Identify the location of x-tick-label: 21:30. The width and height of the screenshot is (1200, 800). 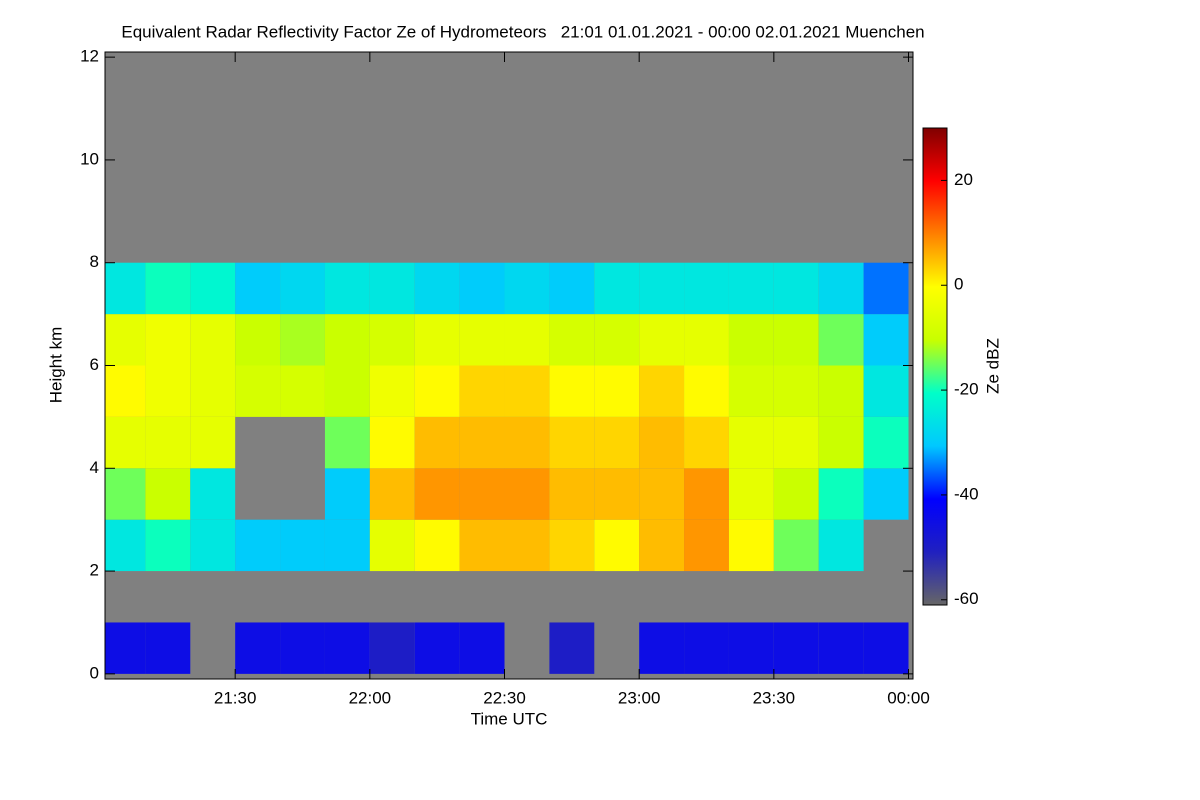
(235, 697).